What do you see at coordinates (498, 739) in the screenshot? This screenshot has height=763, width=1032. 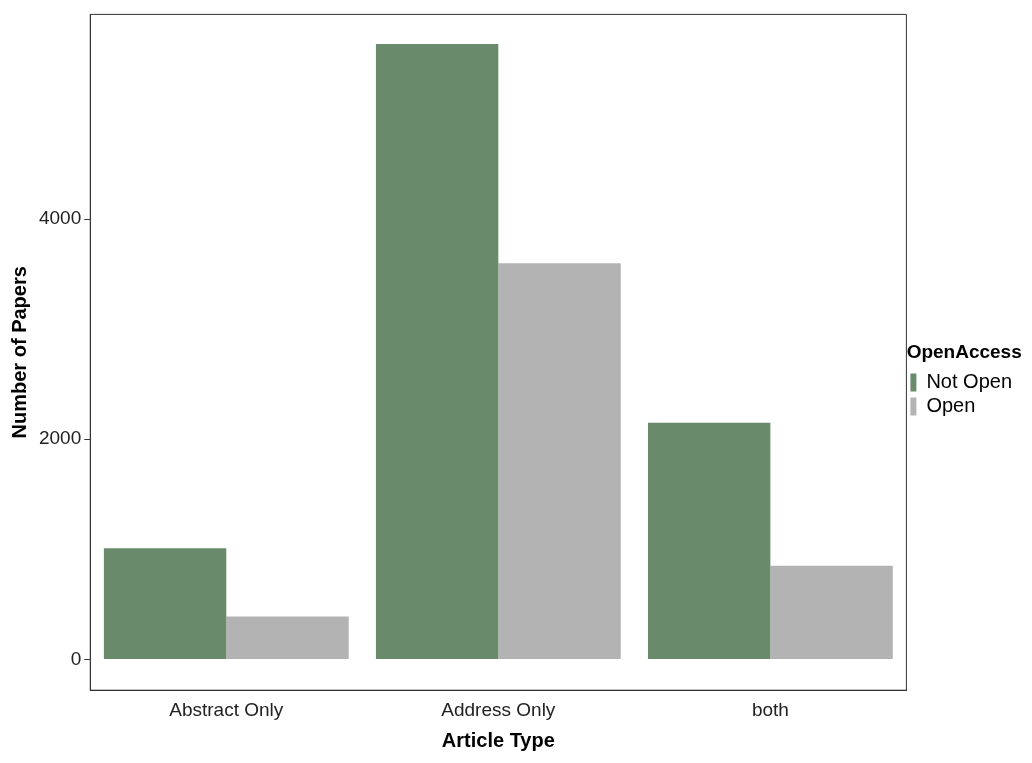 I see `x-axis-title: Article Type` at bounding box center [498, 739].